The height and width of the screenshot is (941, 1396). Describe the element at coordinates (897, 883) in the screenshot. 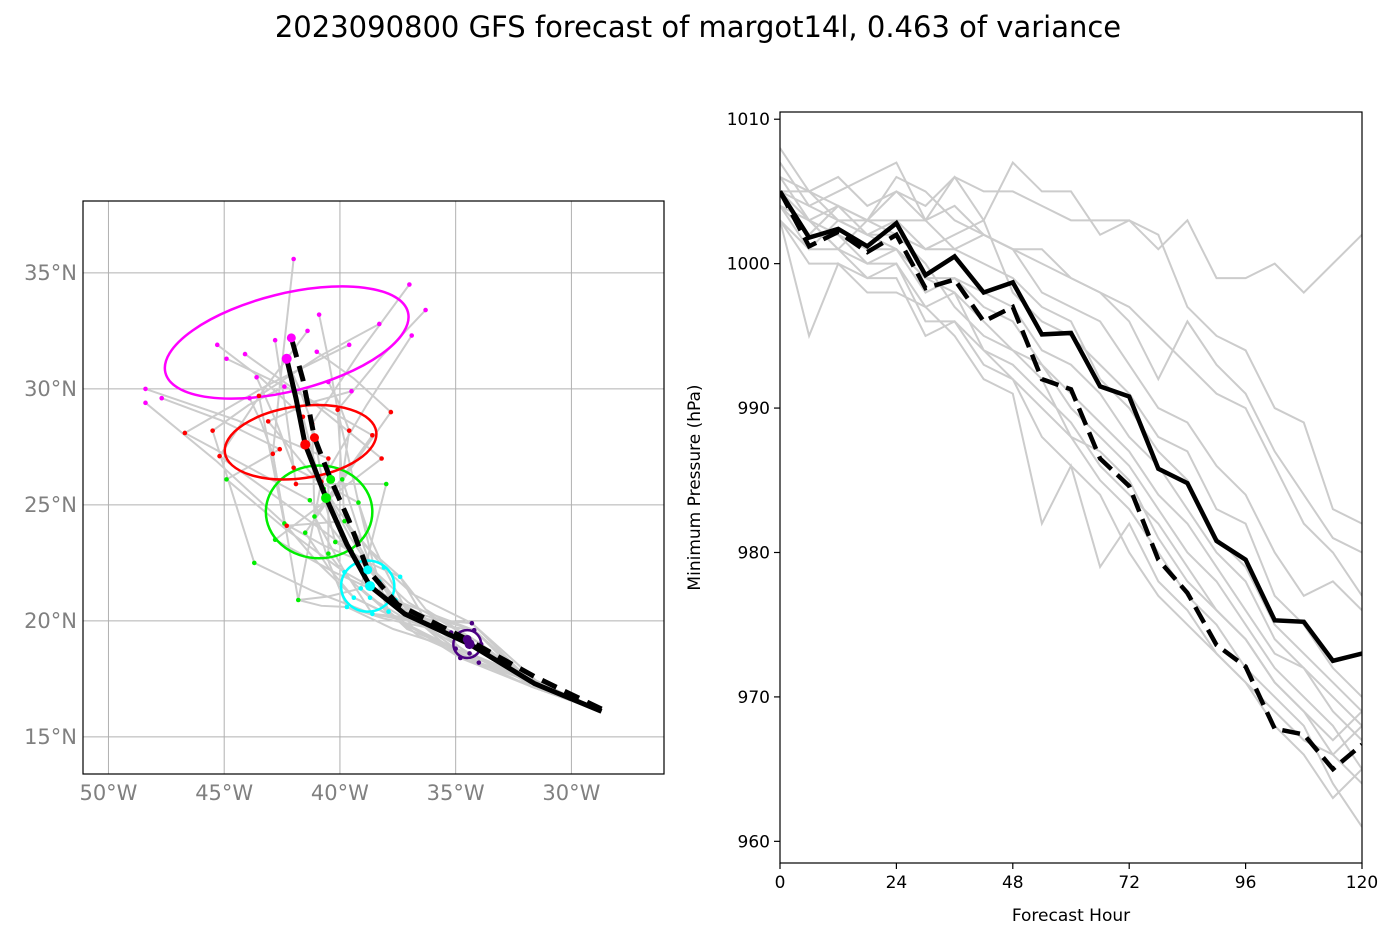

I see `pressure-xtick-label: 24` at that location.